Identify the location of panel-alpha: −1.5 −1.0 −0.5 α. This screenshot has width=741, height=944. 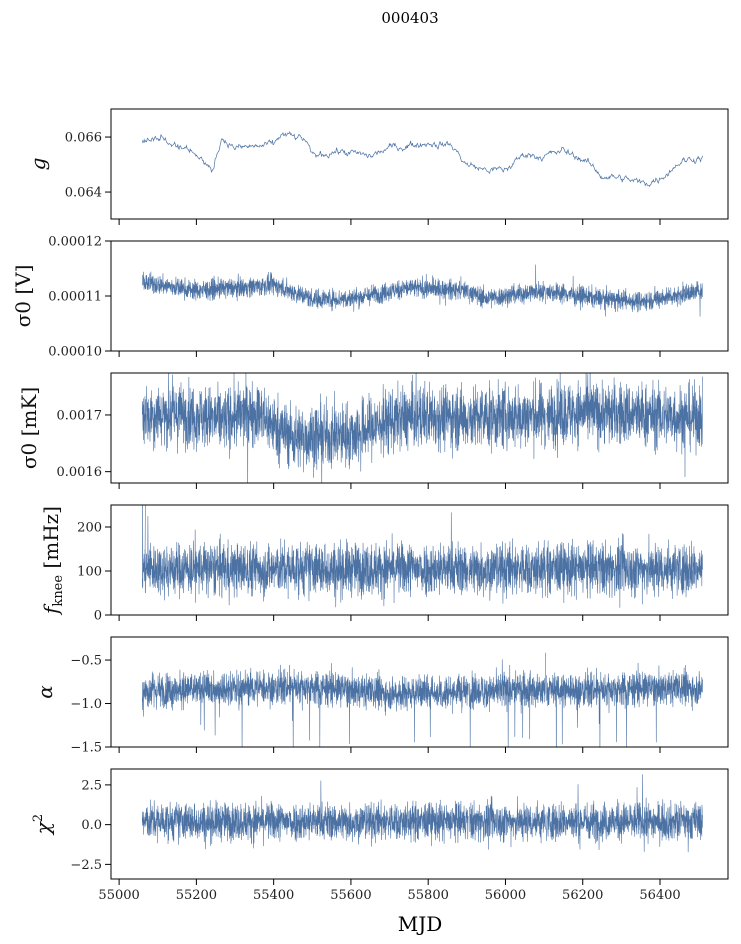
(381, 696).